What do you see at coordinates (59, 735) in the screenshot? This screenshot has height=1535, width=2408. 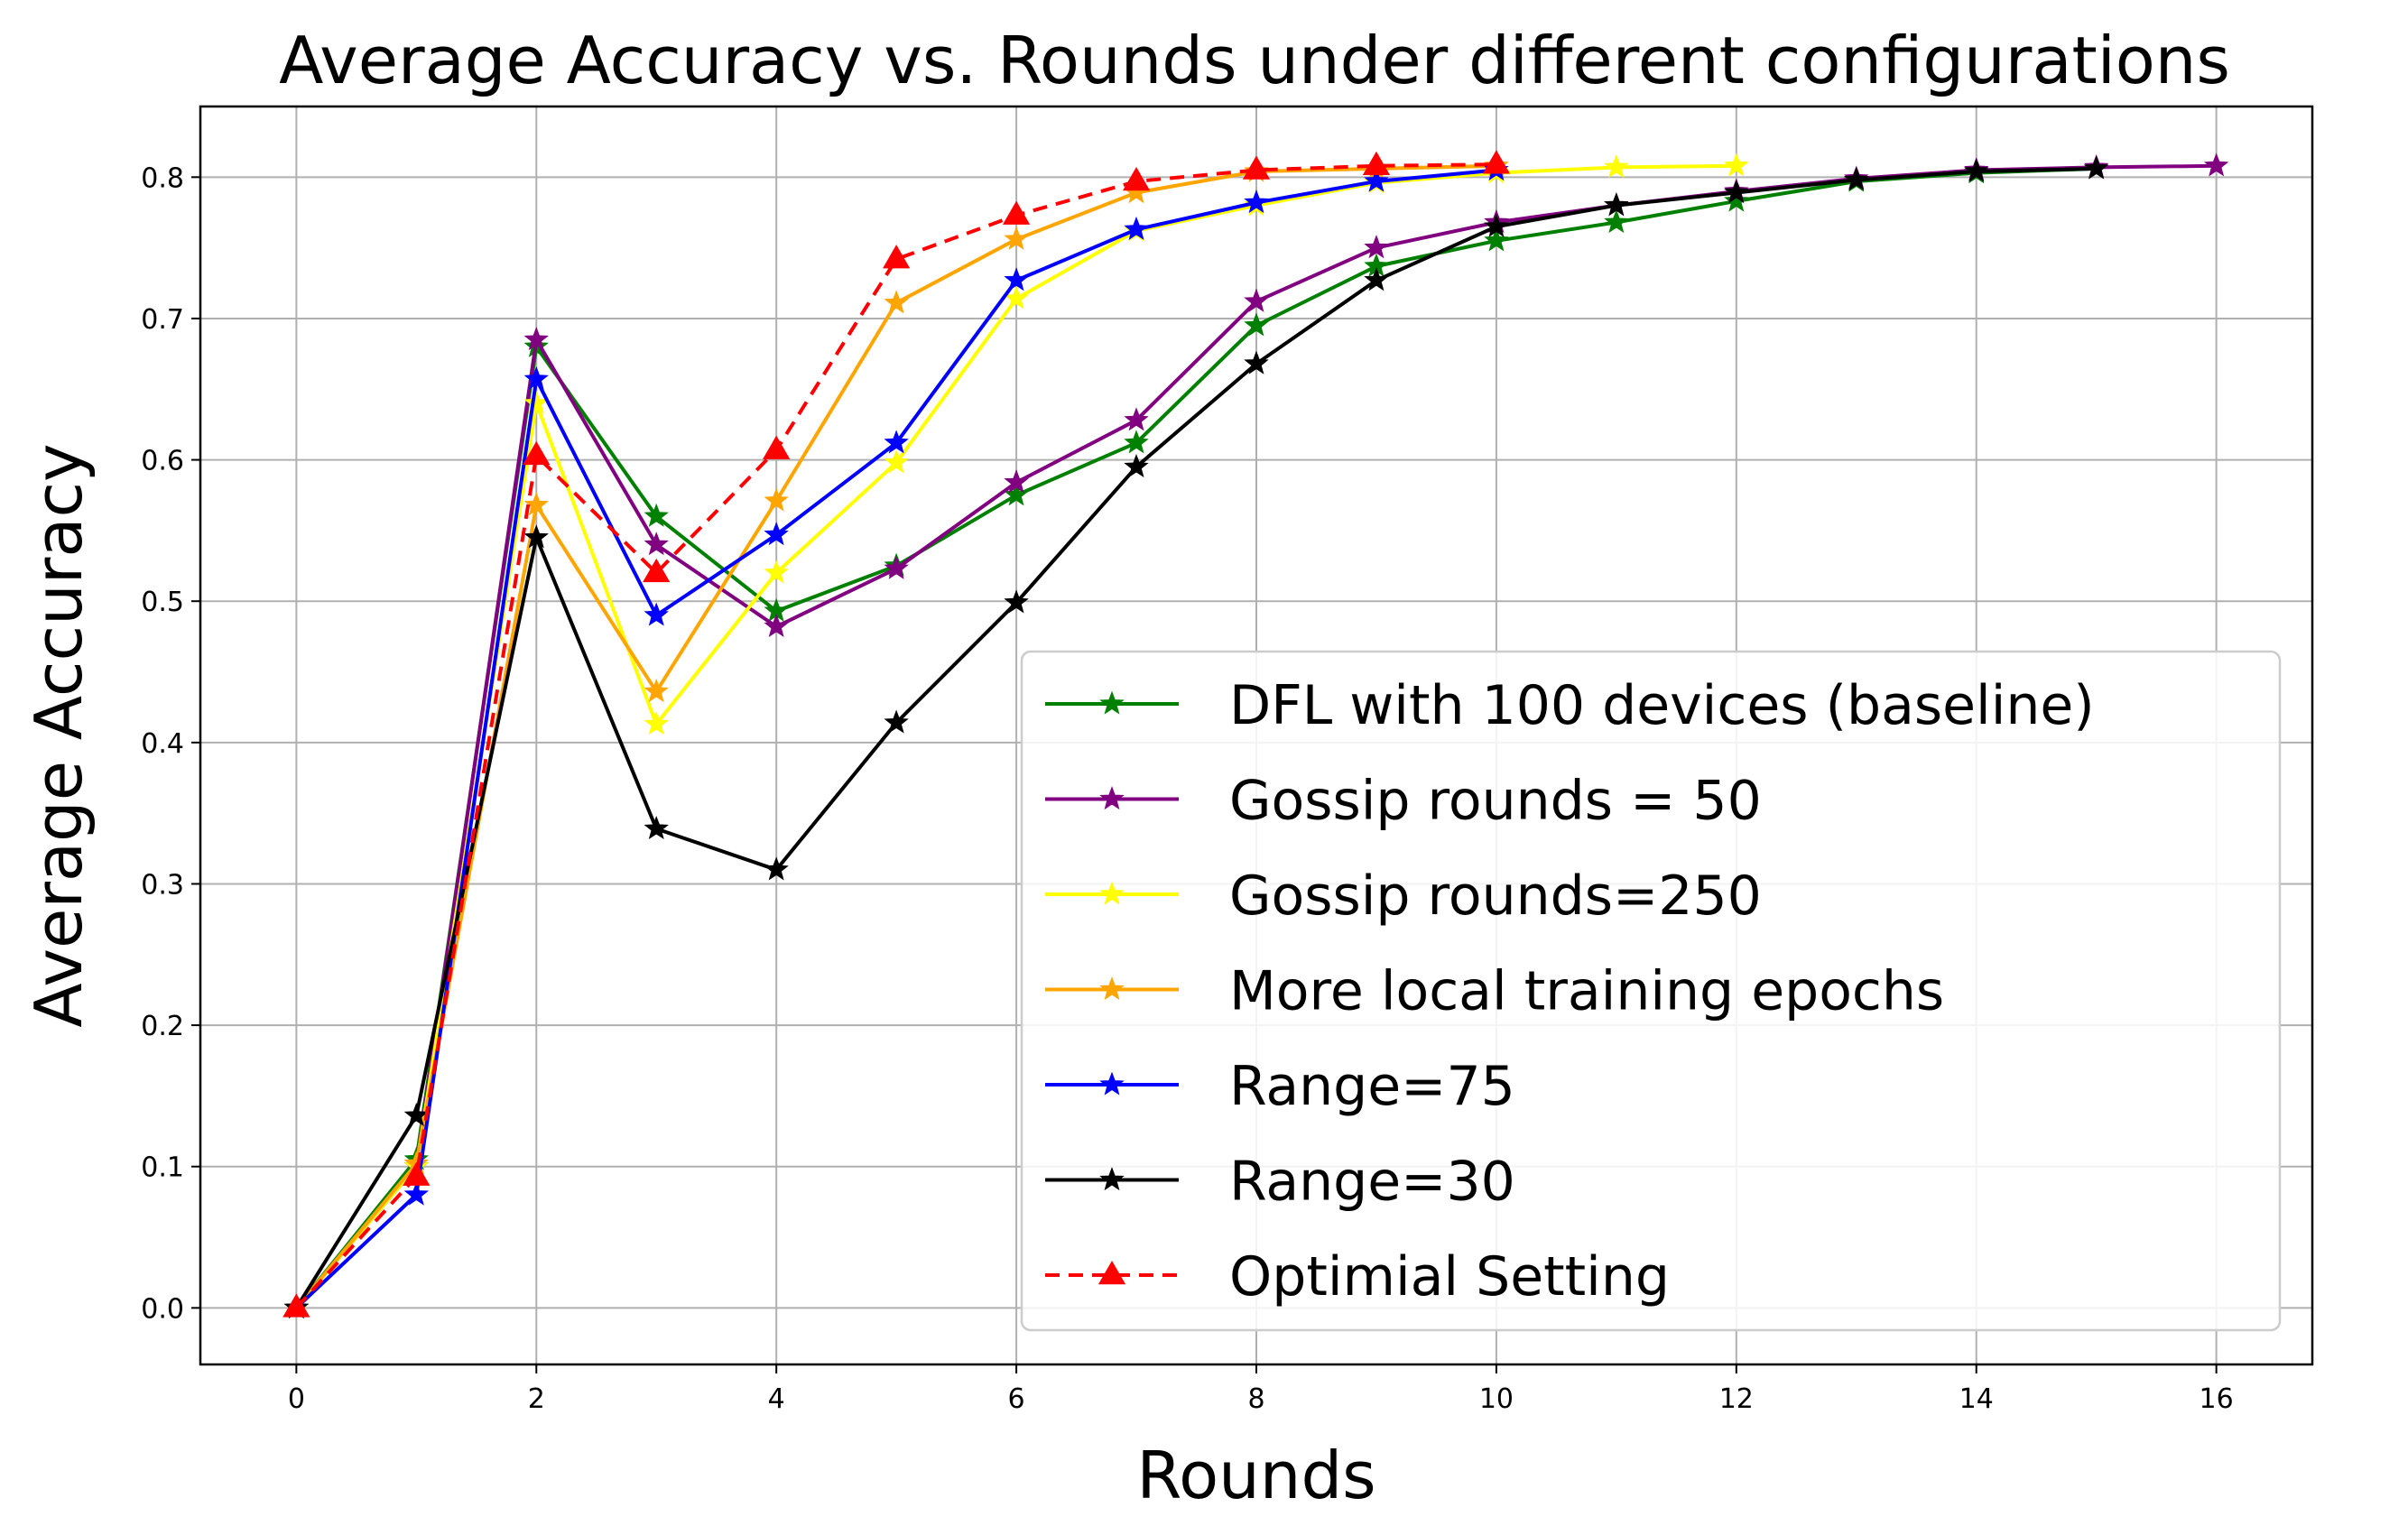 I see `y-axis-title: Average Accuracy` at bounding box center [59, 735].